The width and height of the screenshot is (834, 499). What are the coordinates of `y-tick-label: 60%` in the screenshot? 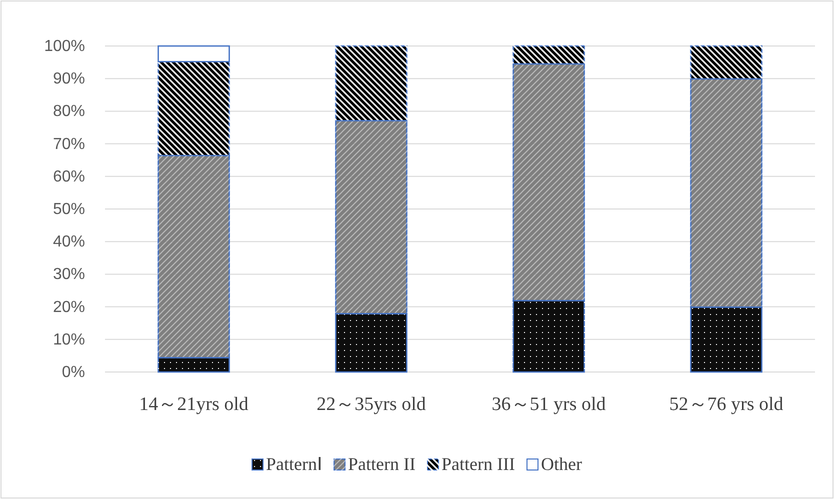 It's located at (68, 177).